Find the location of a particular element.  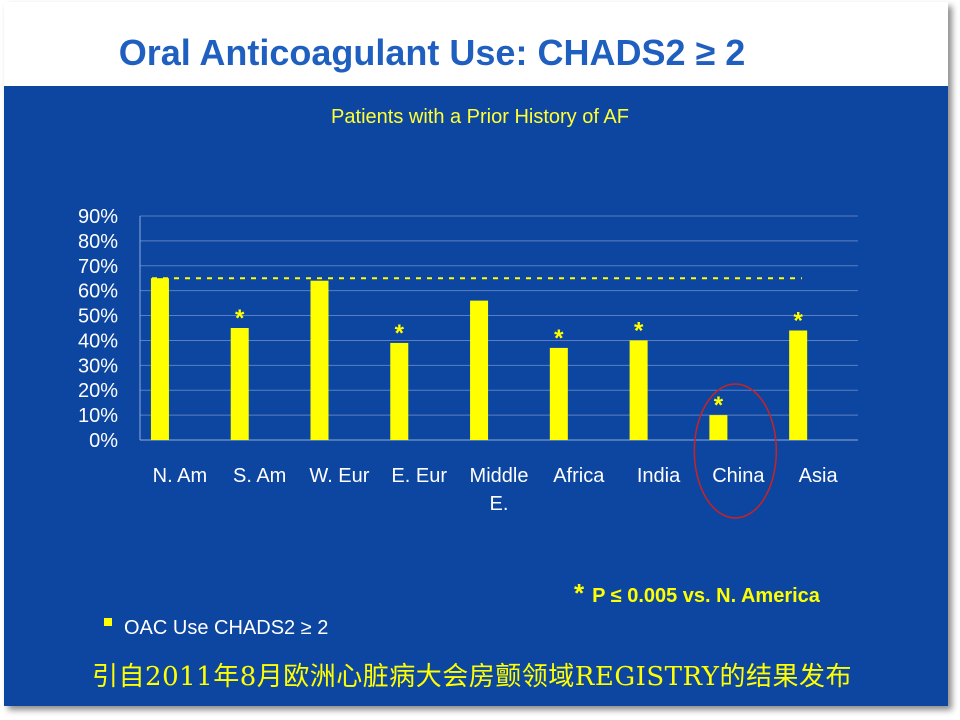

x-tick-label: China is located at coordinates (738, 476).